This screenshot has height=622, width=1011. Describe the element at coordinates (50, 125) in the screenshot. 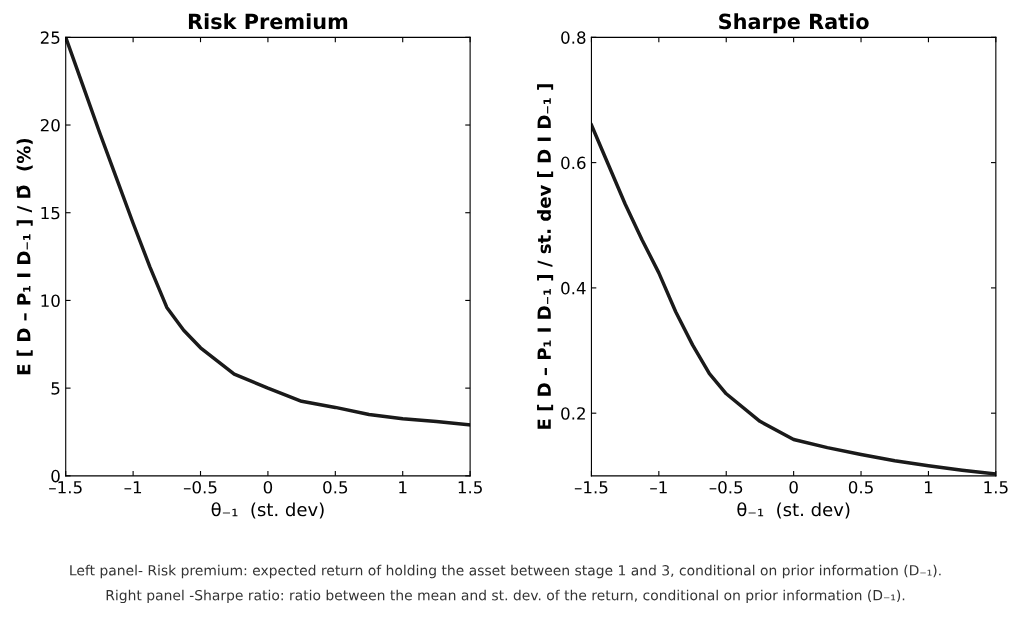

I see `y-tick-label: 20` at that location.